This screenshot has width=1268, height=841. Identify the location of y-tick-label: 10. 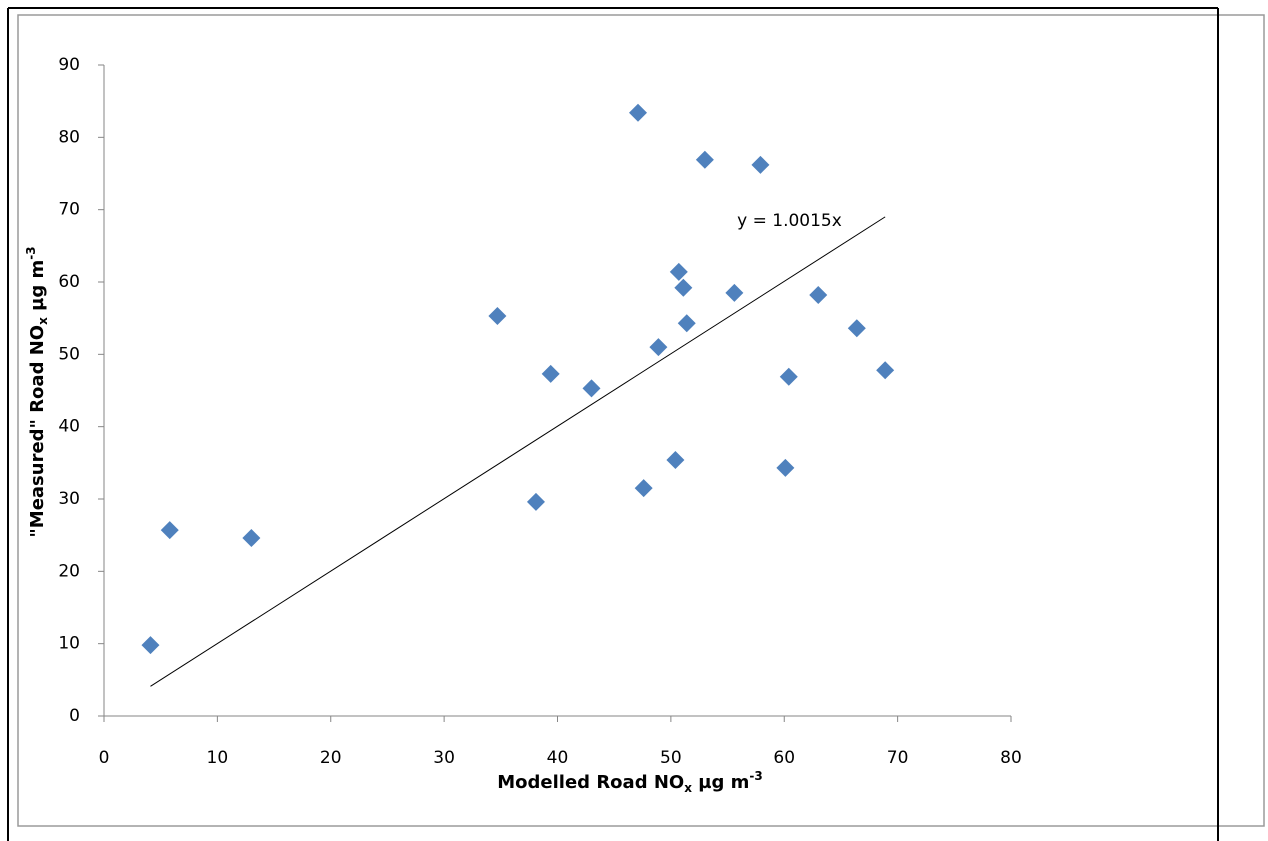
(69, 644).